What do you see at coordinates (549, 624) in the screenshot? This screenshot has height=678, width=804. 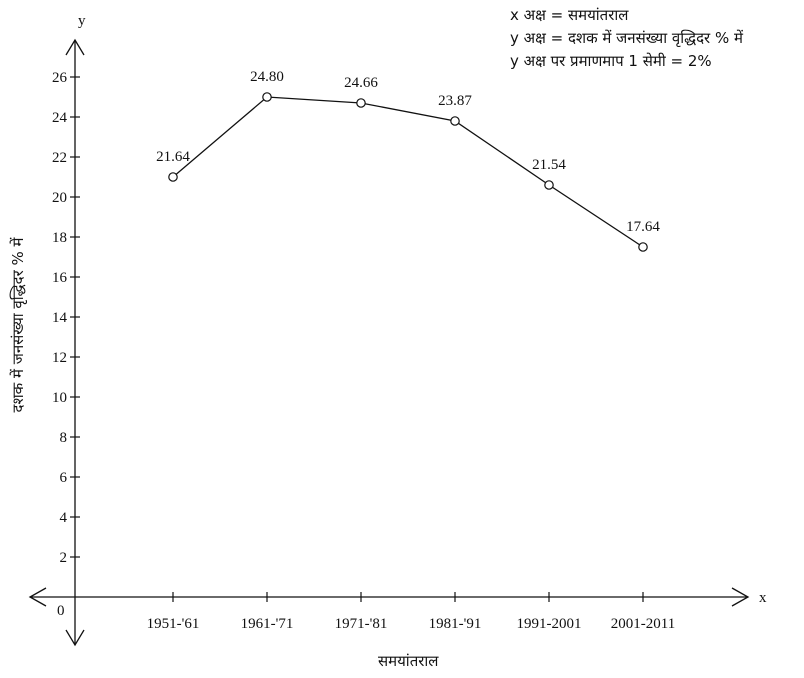 I see `x-tick-label: 1991-2001` at bounding box center [549, 624].